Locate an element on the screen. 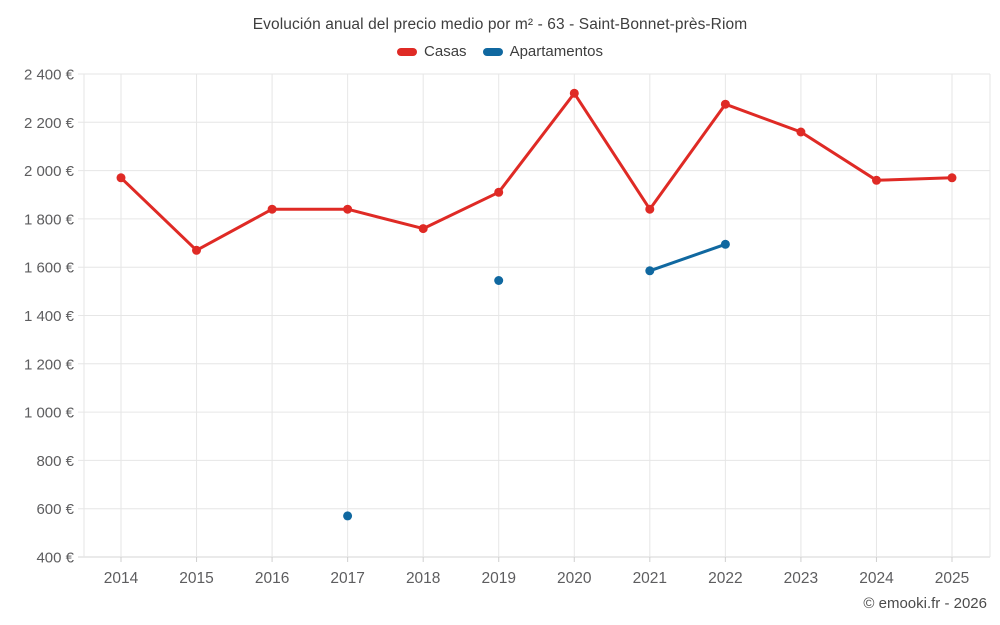 The height and width of the screenshot is (625, 1000). y-tick-label: 1 400 € is located at coordinates (49, 316).